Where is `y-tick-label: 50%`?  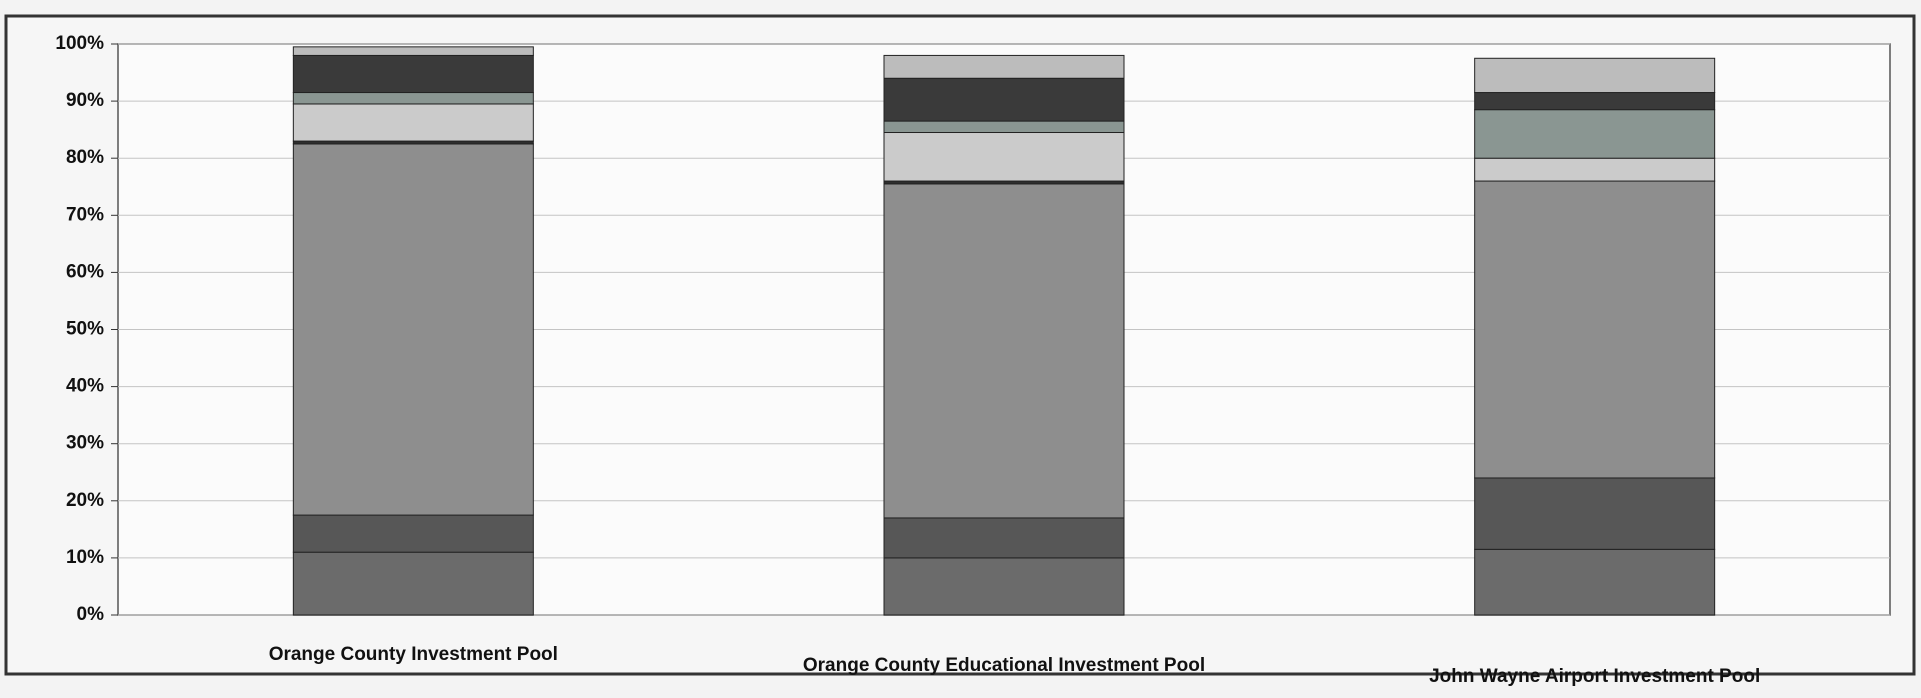
y-tick-label: 50% is located at coordinates (85, 329).